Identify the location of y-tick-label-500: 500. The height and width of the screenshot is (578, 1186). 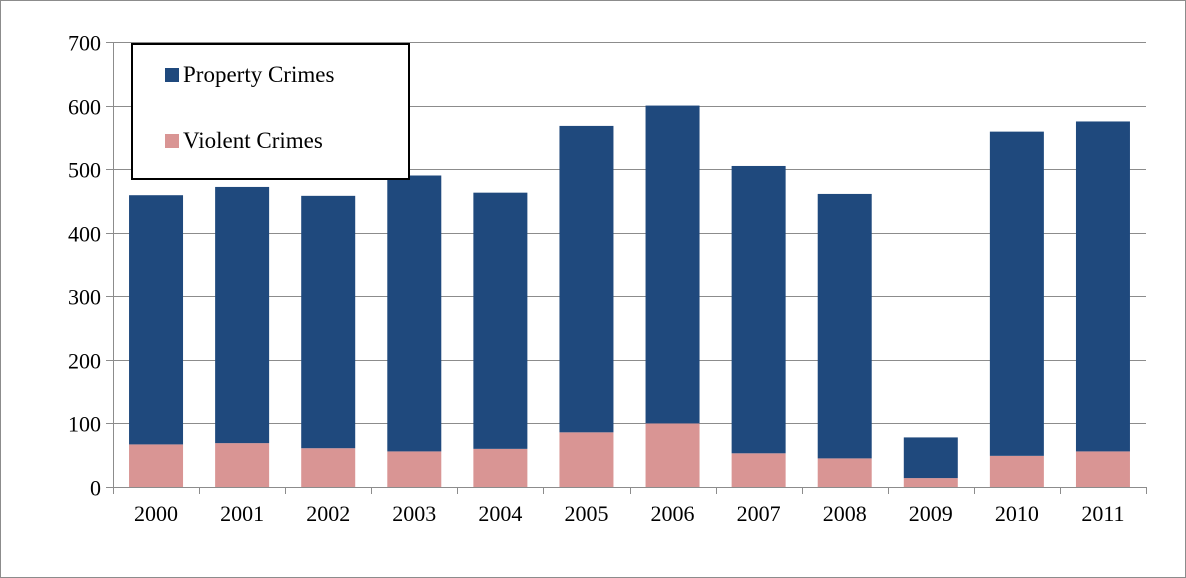
(84, 170).